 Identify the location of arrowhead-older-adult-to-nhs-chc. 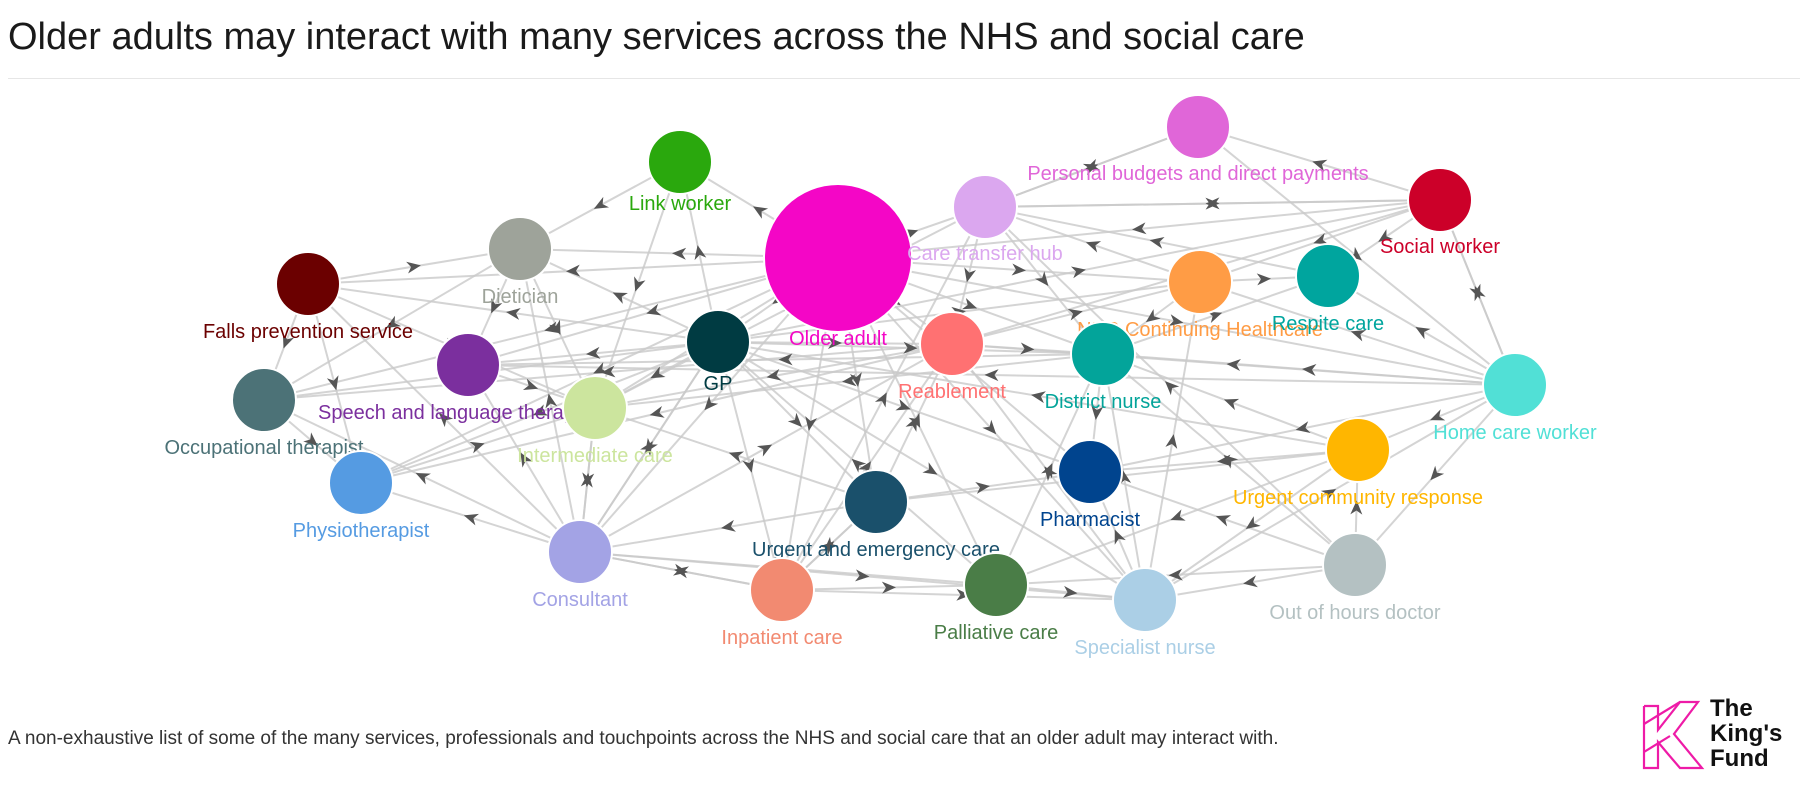
(1018, 269).